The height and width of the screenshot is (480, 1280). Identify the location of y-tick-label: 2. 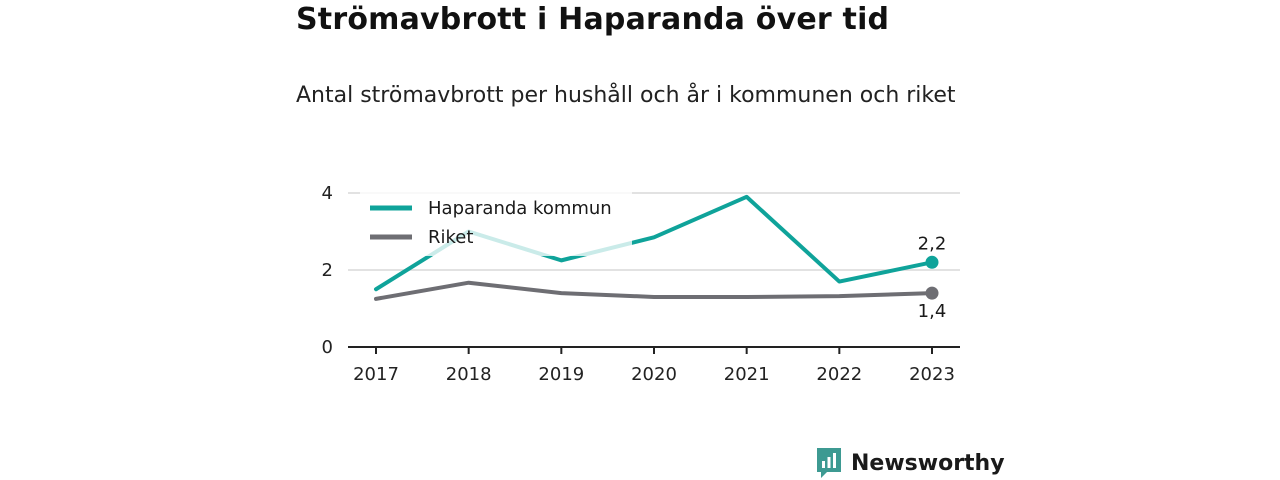
(327, 270).